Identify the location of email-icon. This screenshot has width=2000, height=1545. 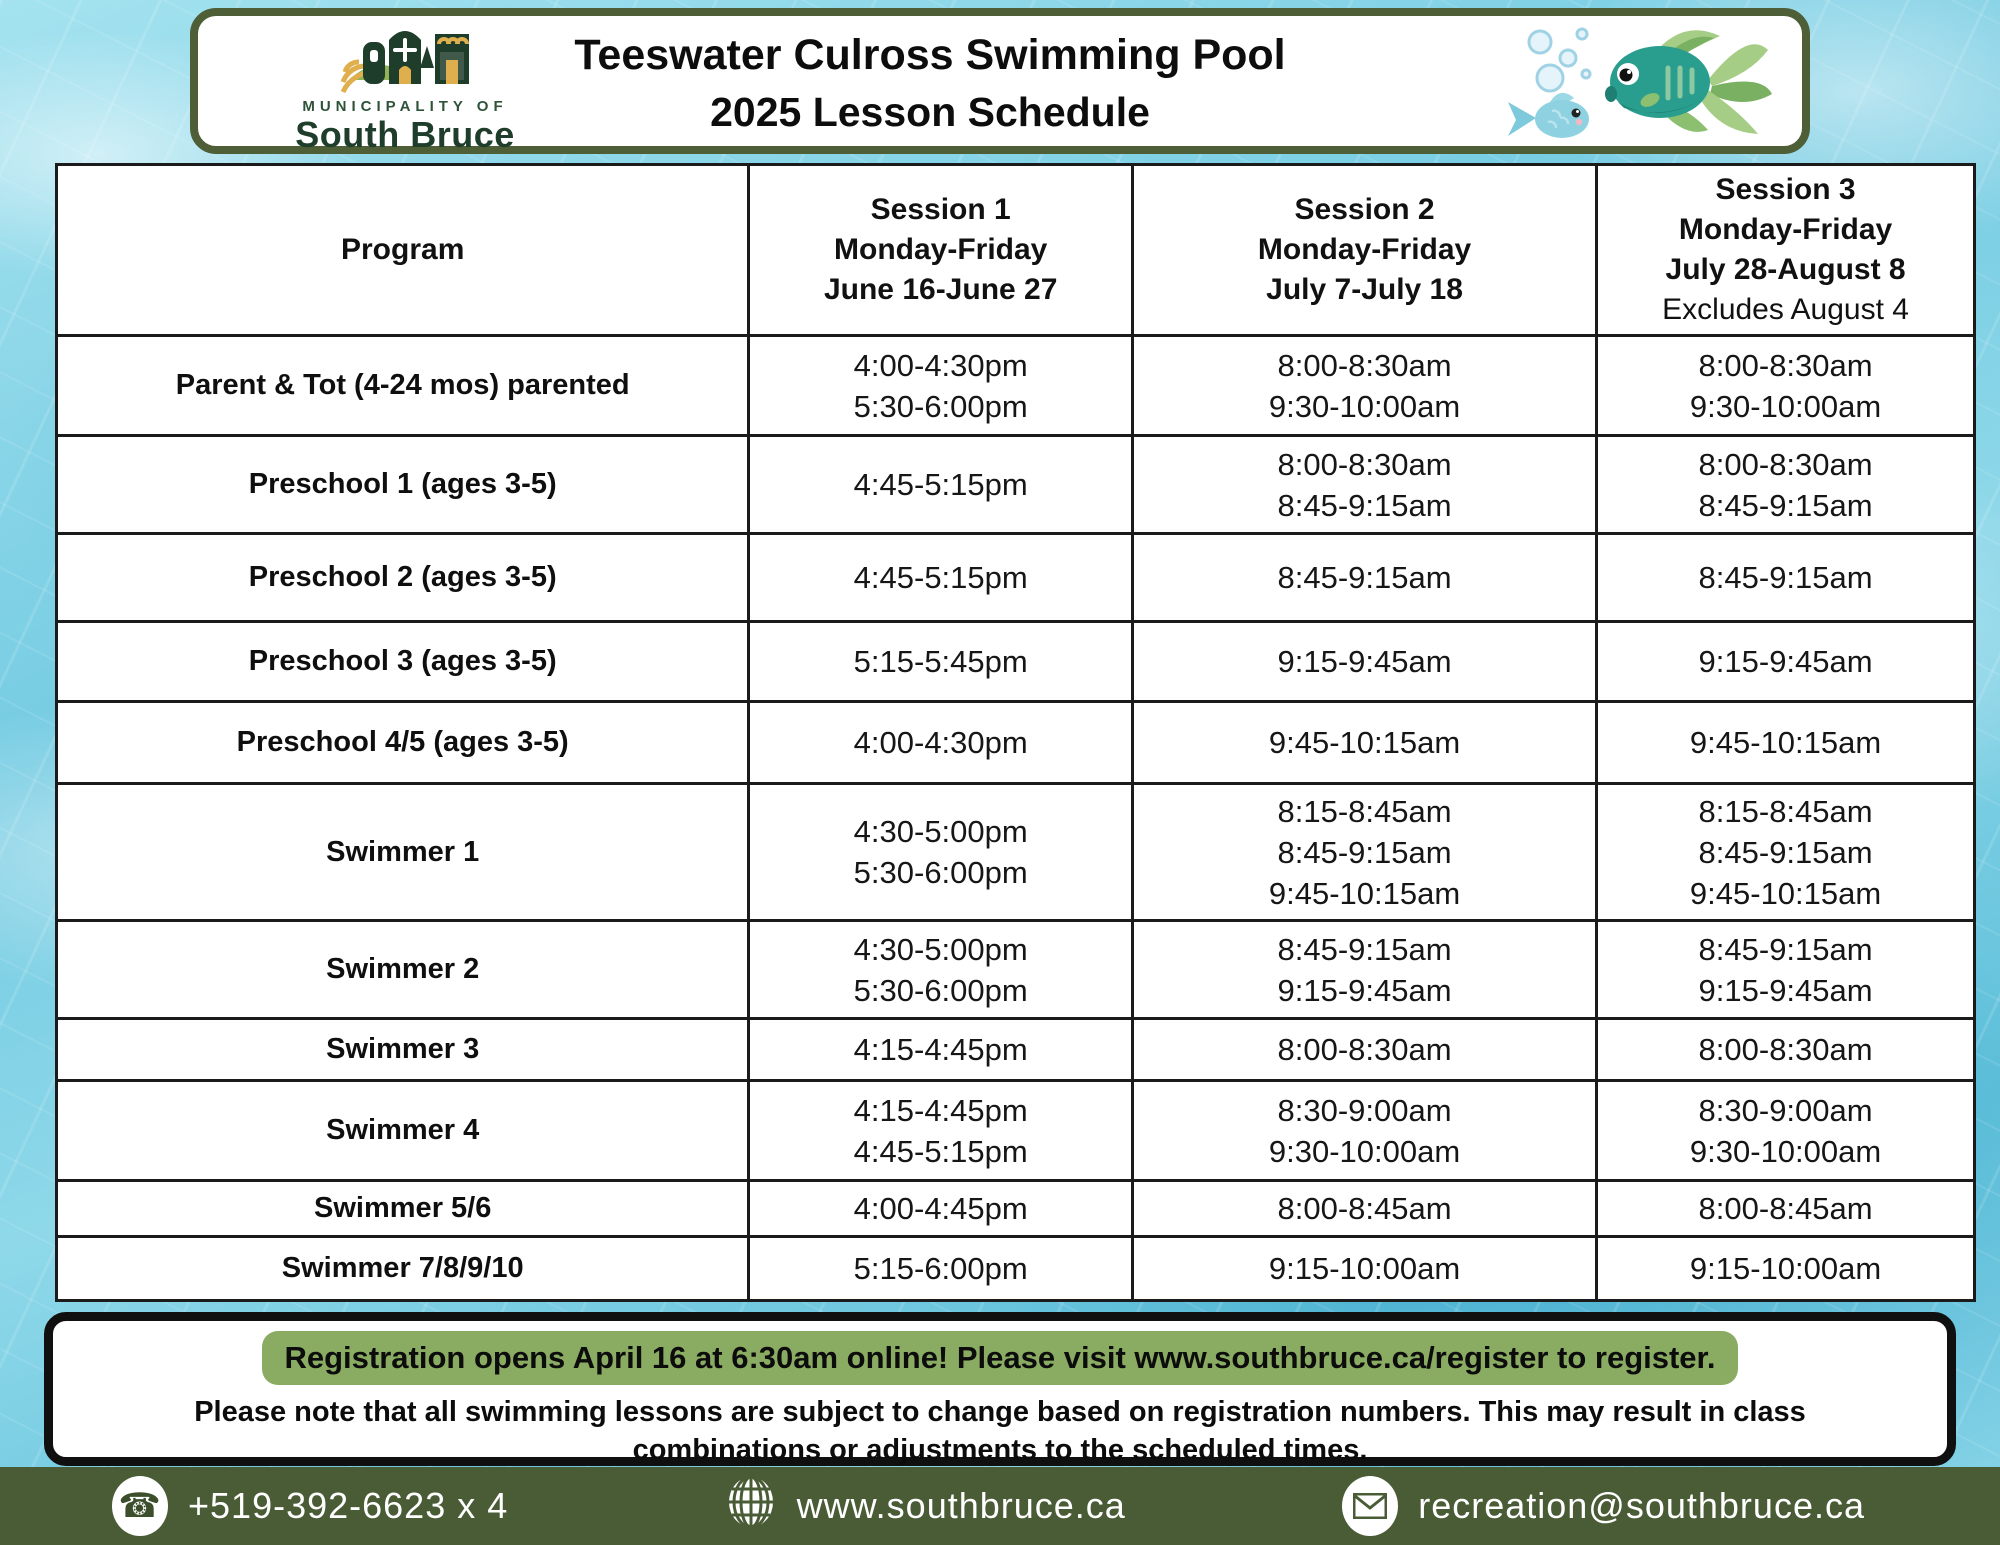
(1370, 1506).